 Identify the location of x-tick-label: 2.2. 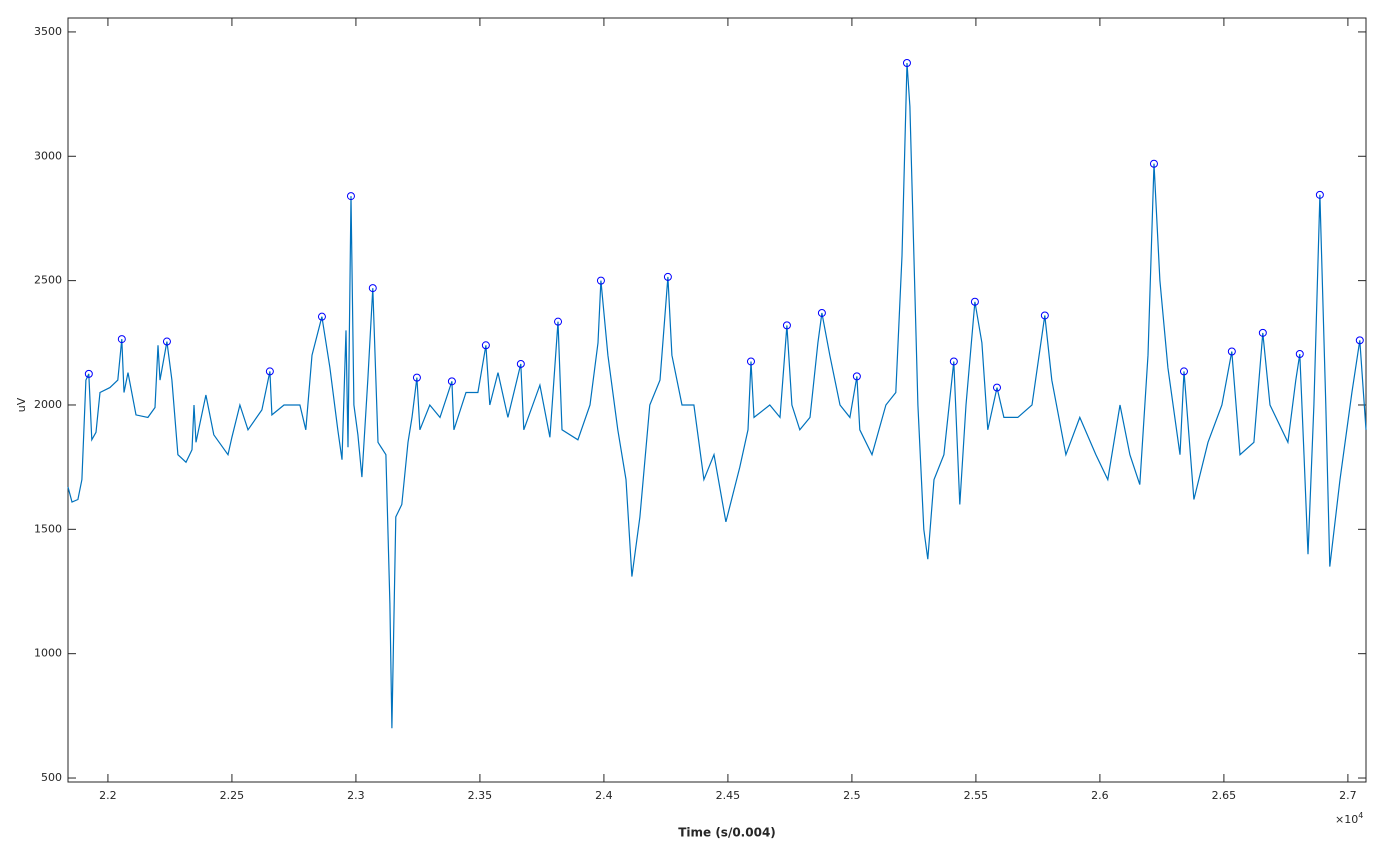
(108, 795).